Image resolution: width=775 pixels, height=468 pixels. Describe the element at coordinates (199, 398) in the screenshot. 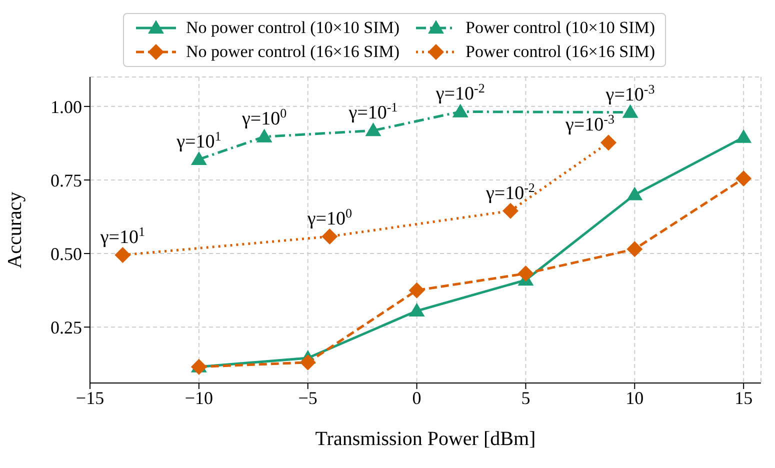

I see `x-tick-label: −10` at that location.